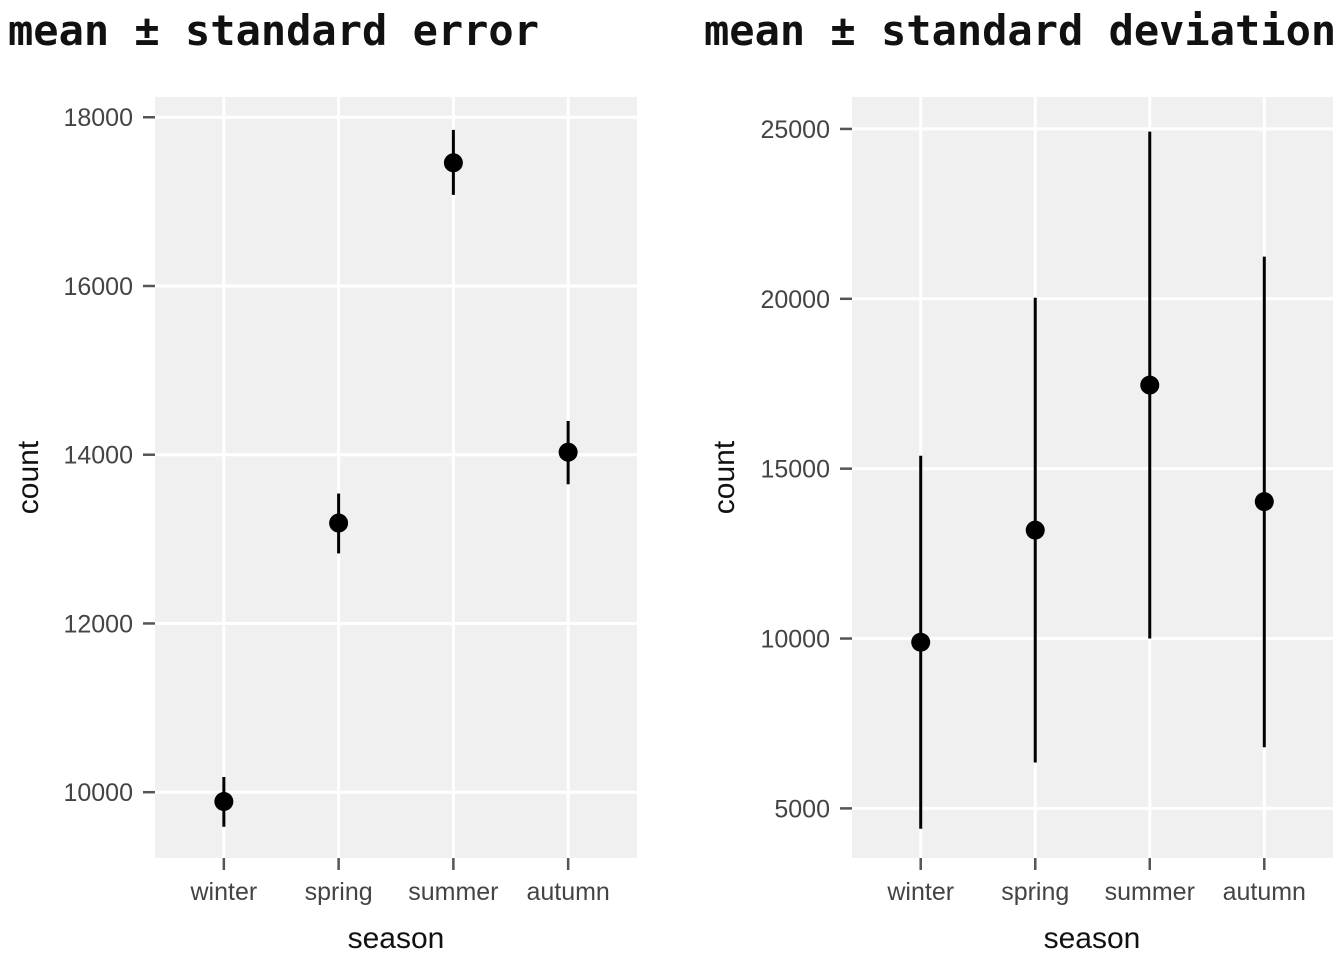 This screenshot has width=1344, height=960. I want to click on y-tick-label: 12000, so click(98, 624).